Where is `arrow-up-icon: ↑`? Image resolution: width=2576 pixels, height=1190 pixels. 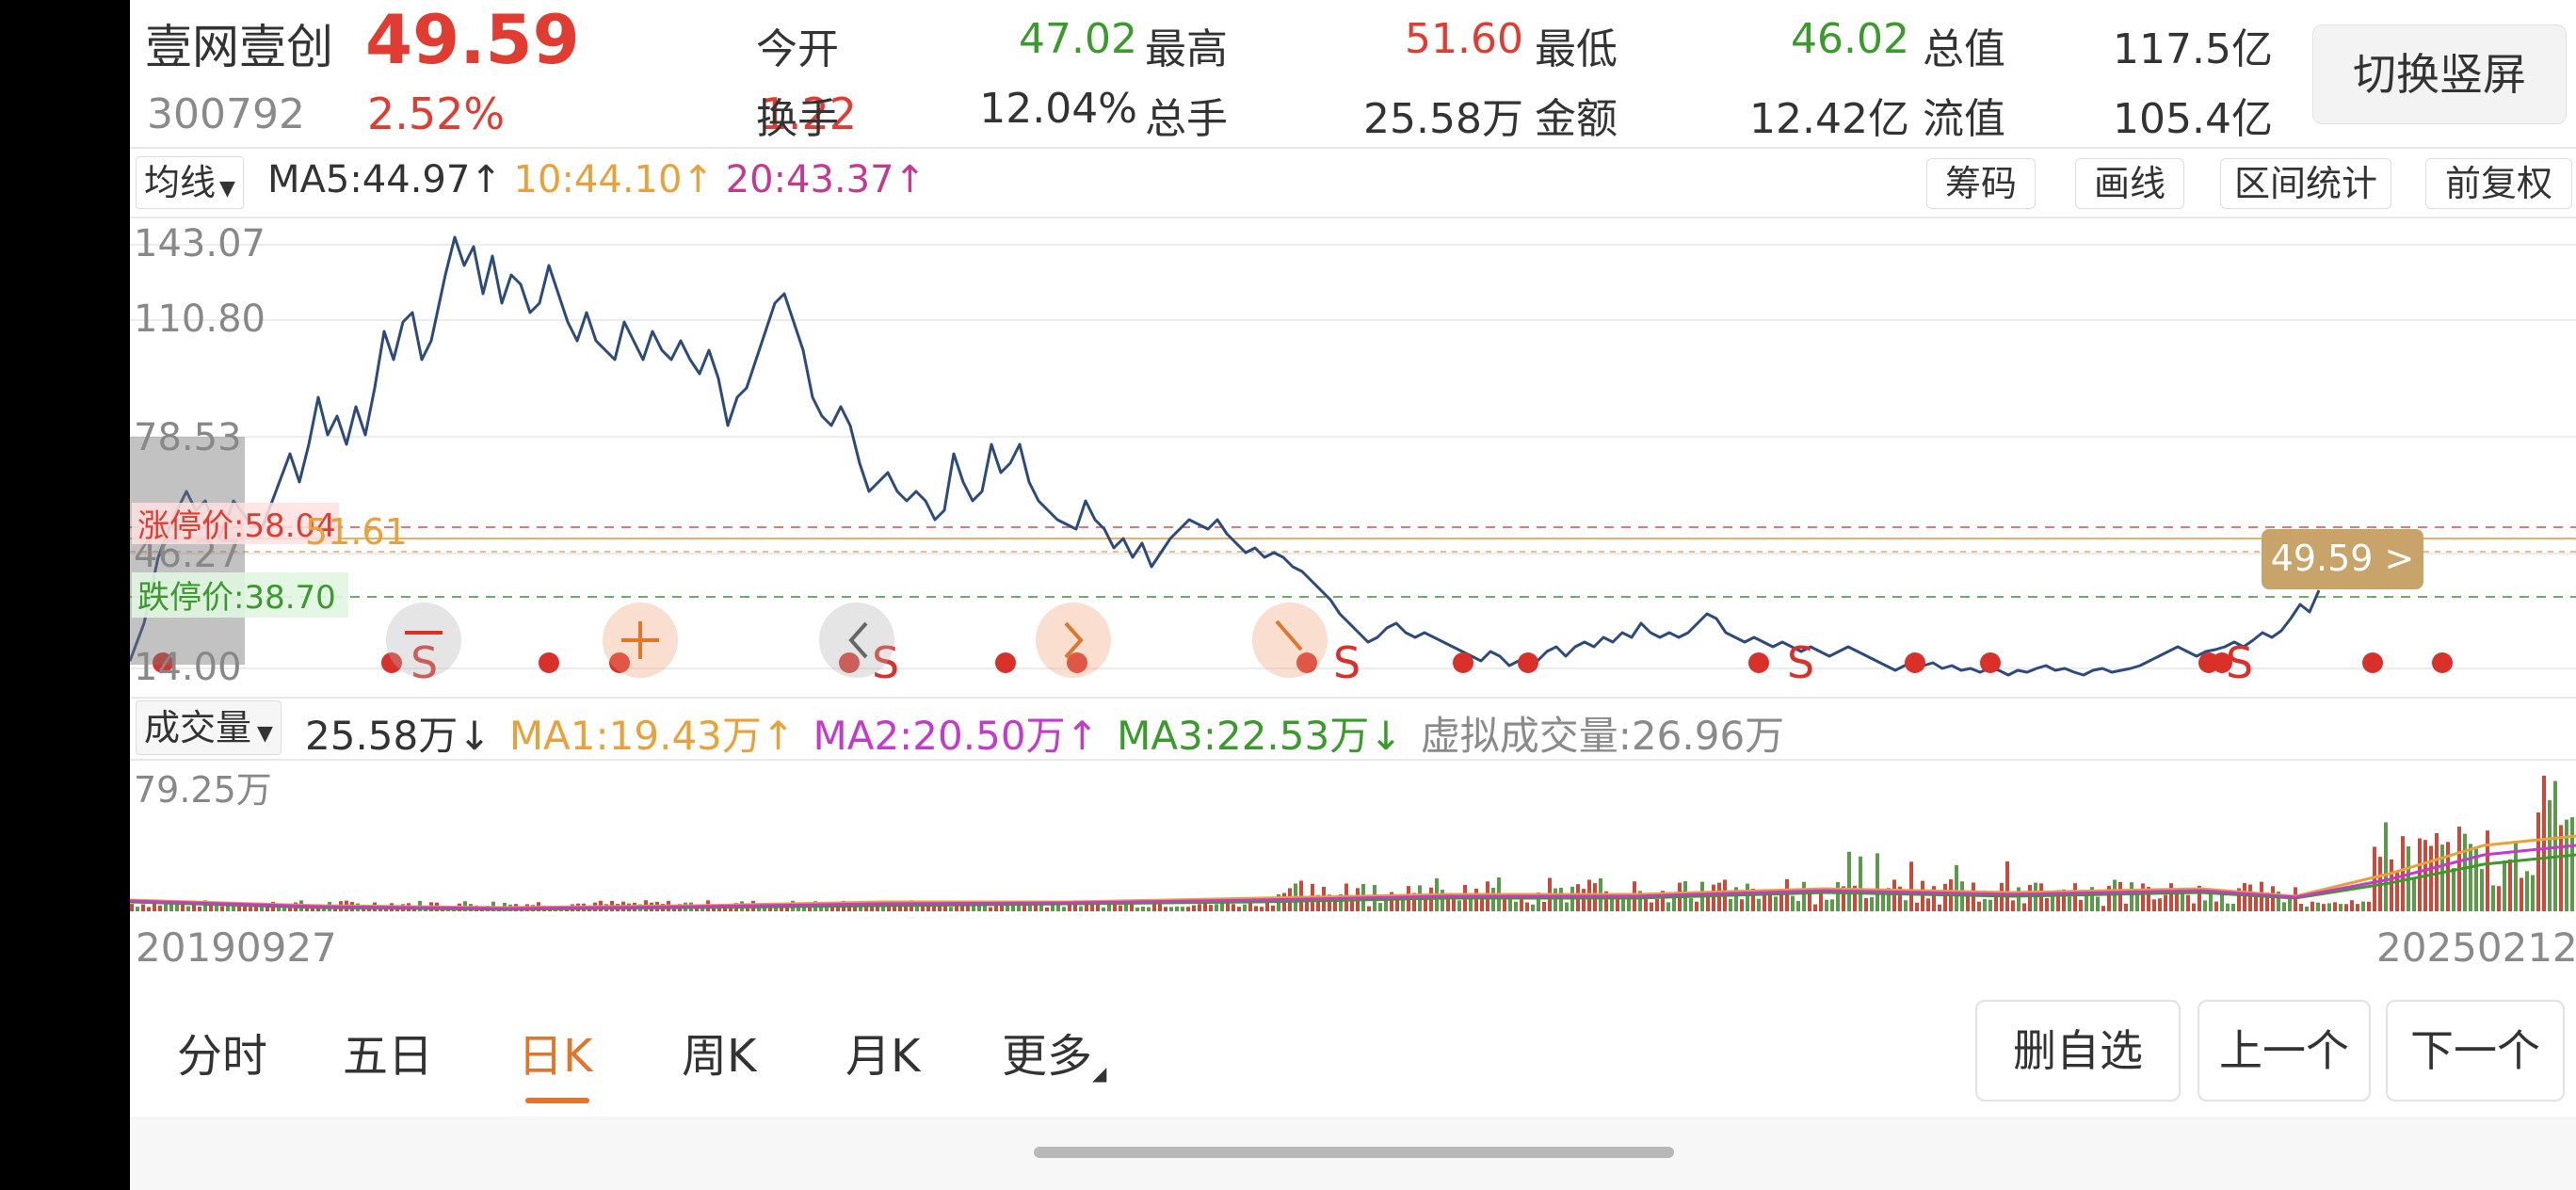 arrow-up-icon: ↑ is located at coordinates (1082, 736).